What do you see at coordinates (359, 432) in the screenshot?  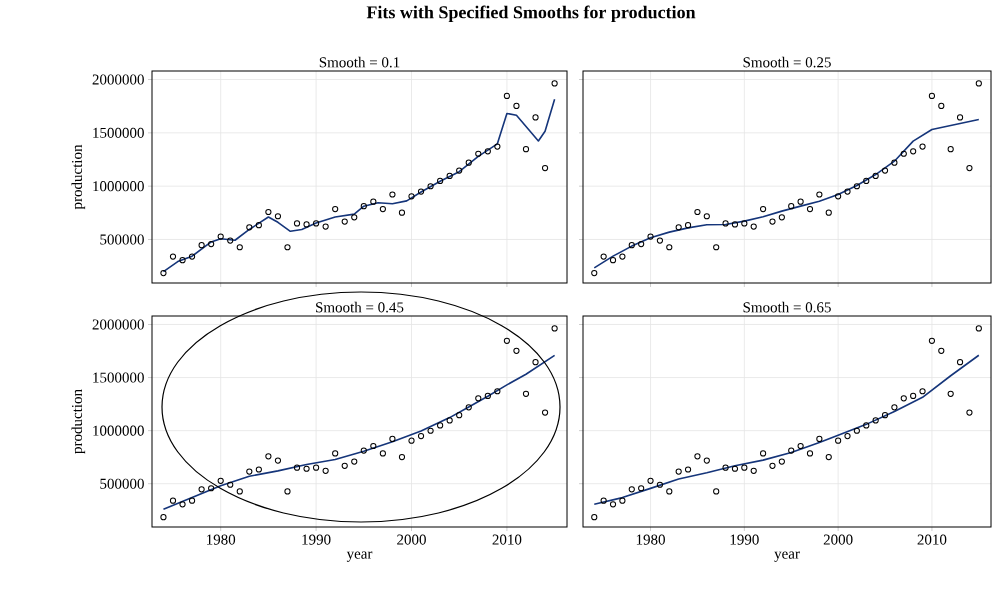 I see `line-series` at bounding box center [359, 432].